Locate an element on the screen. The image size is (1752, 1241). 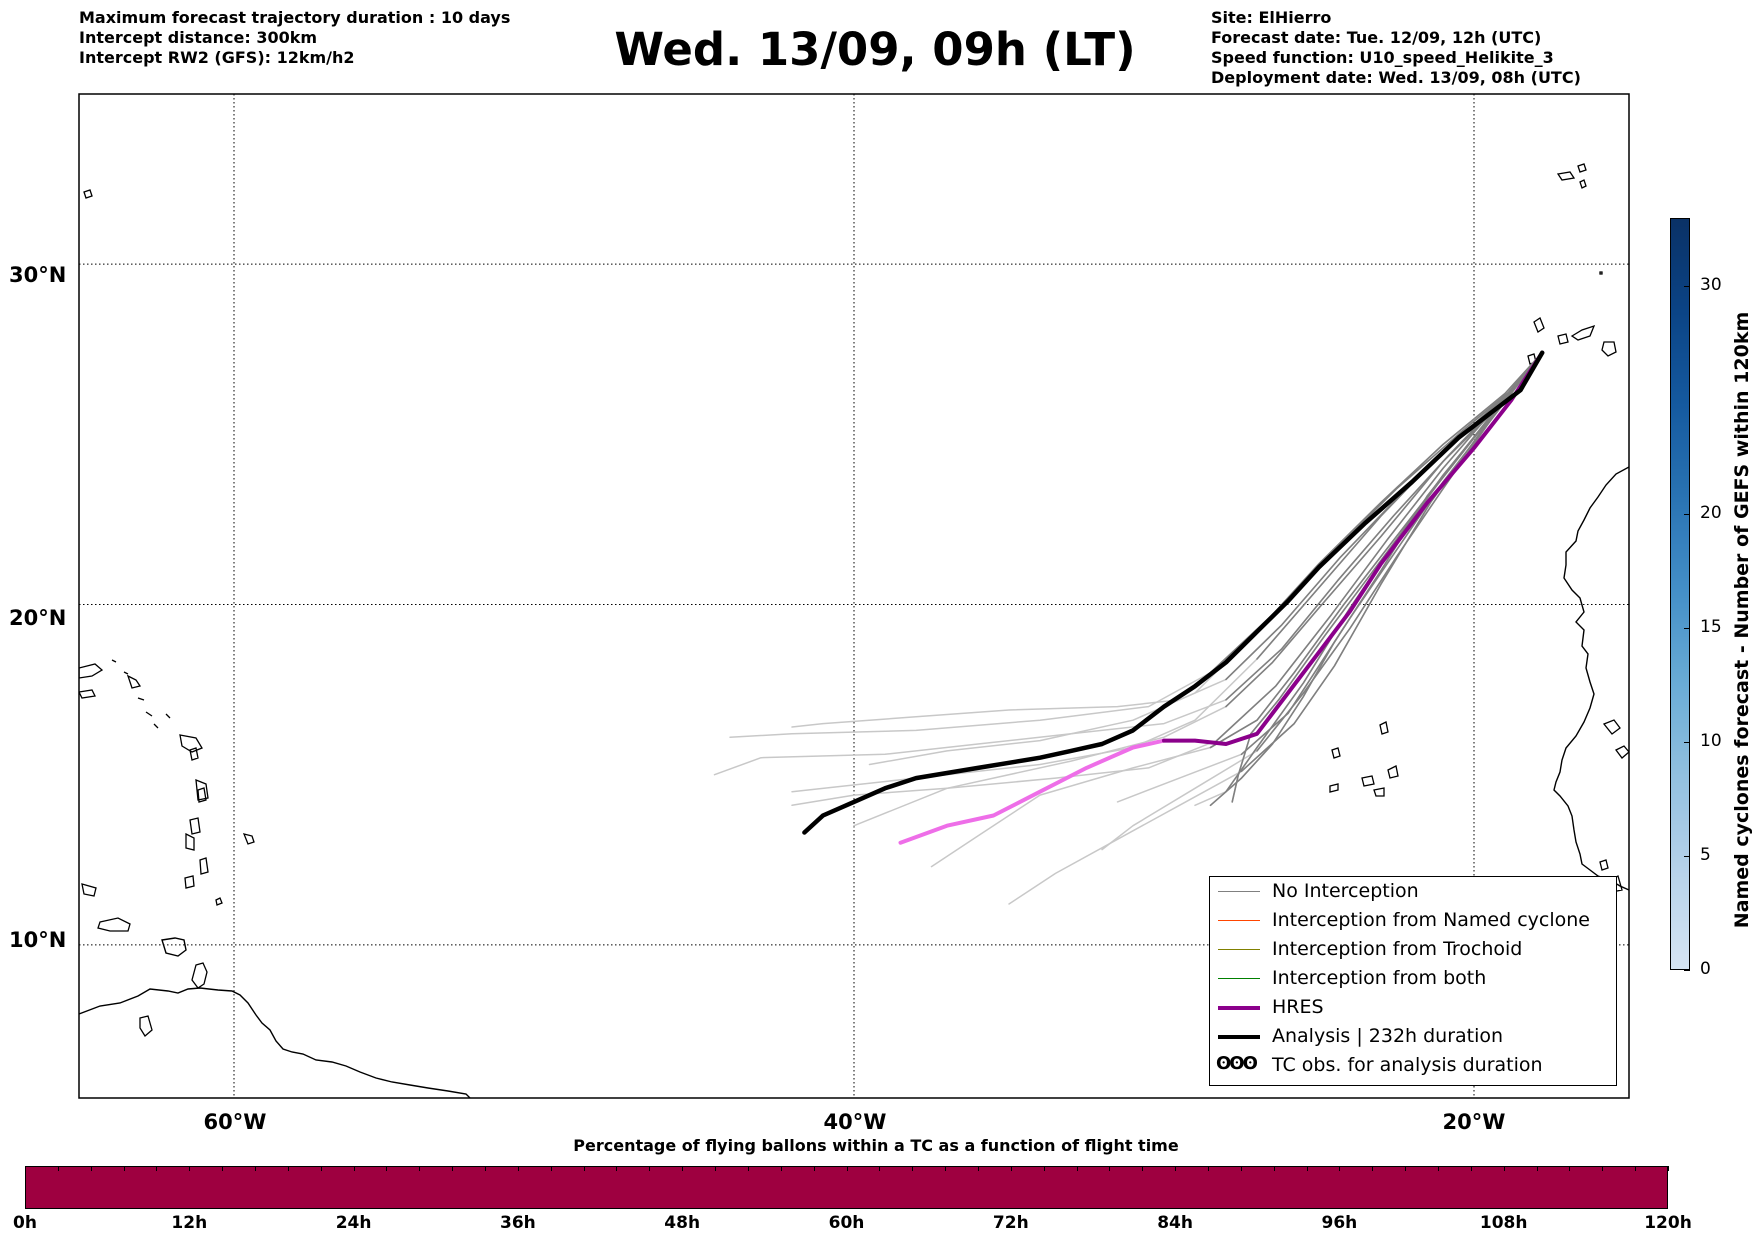
lat-label-10n: 10°N is located at coordinates (38, 940).